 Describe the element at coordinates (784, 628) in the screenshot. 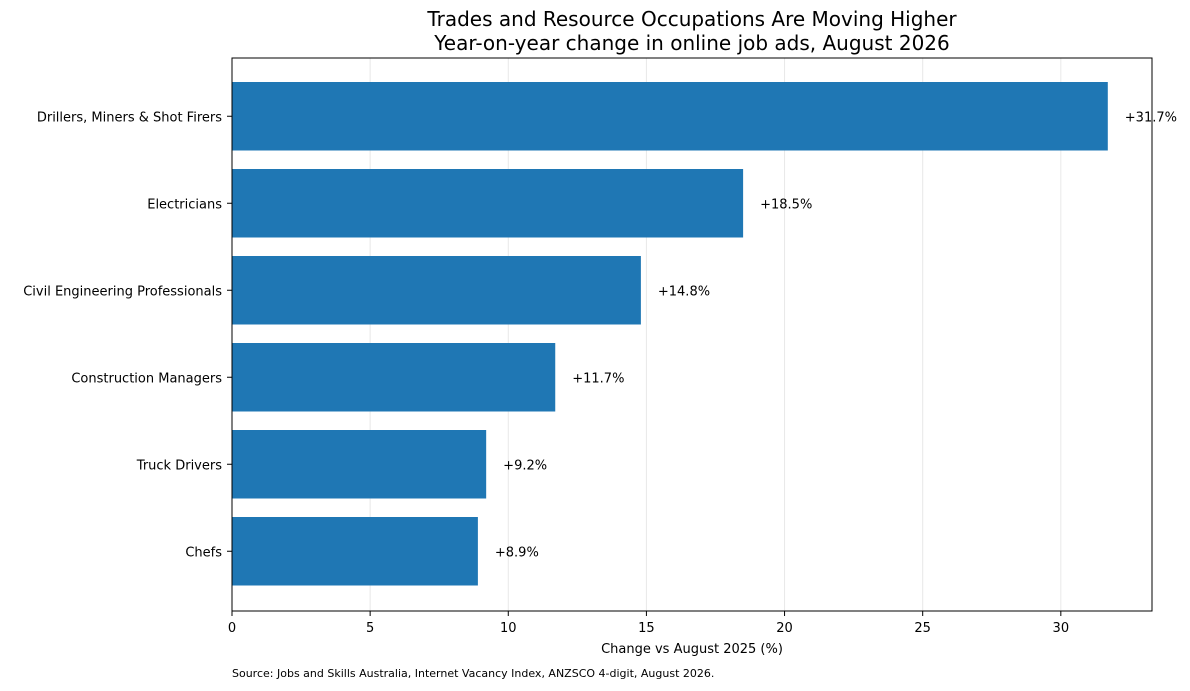

I see `x-tick-label: 20` at that location.